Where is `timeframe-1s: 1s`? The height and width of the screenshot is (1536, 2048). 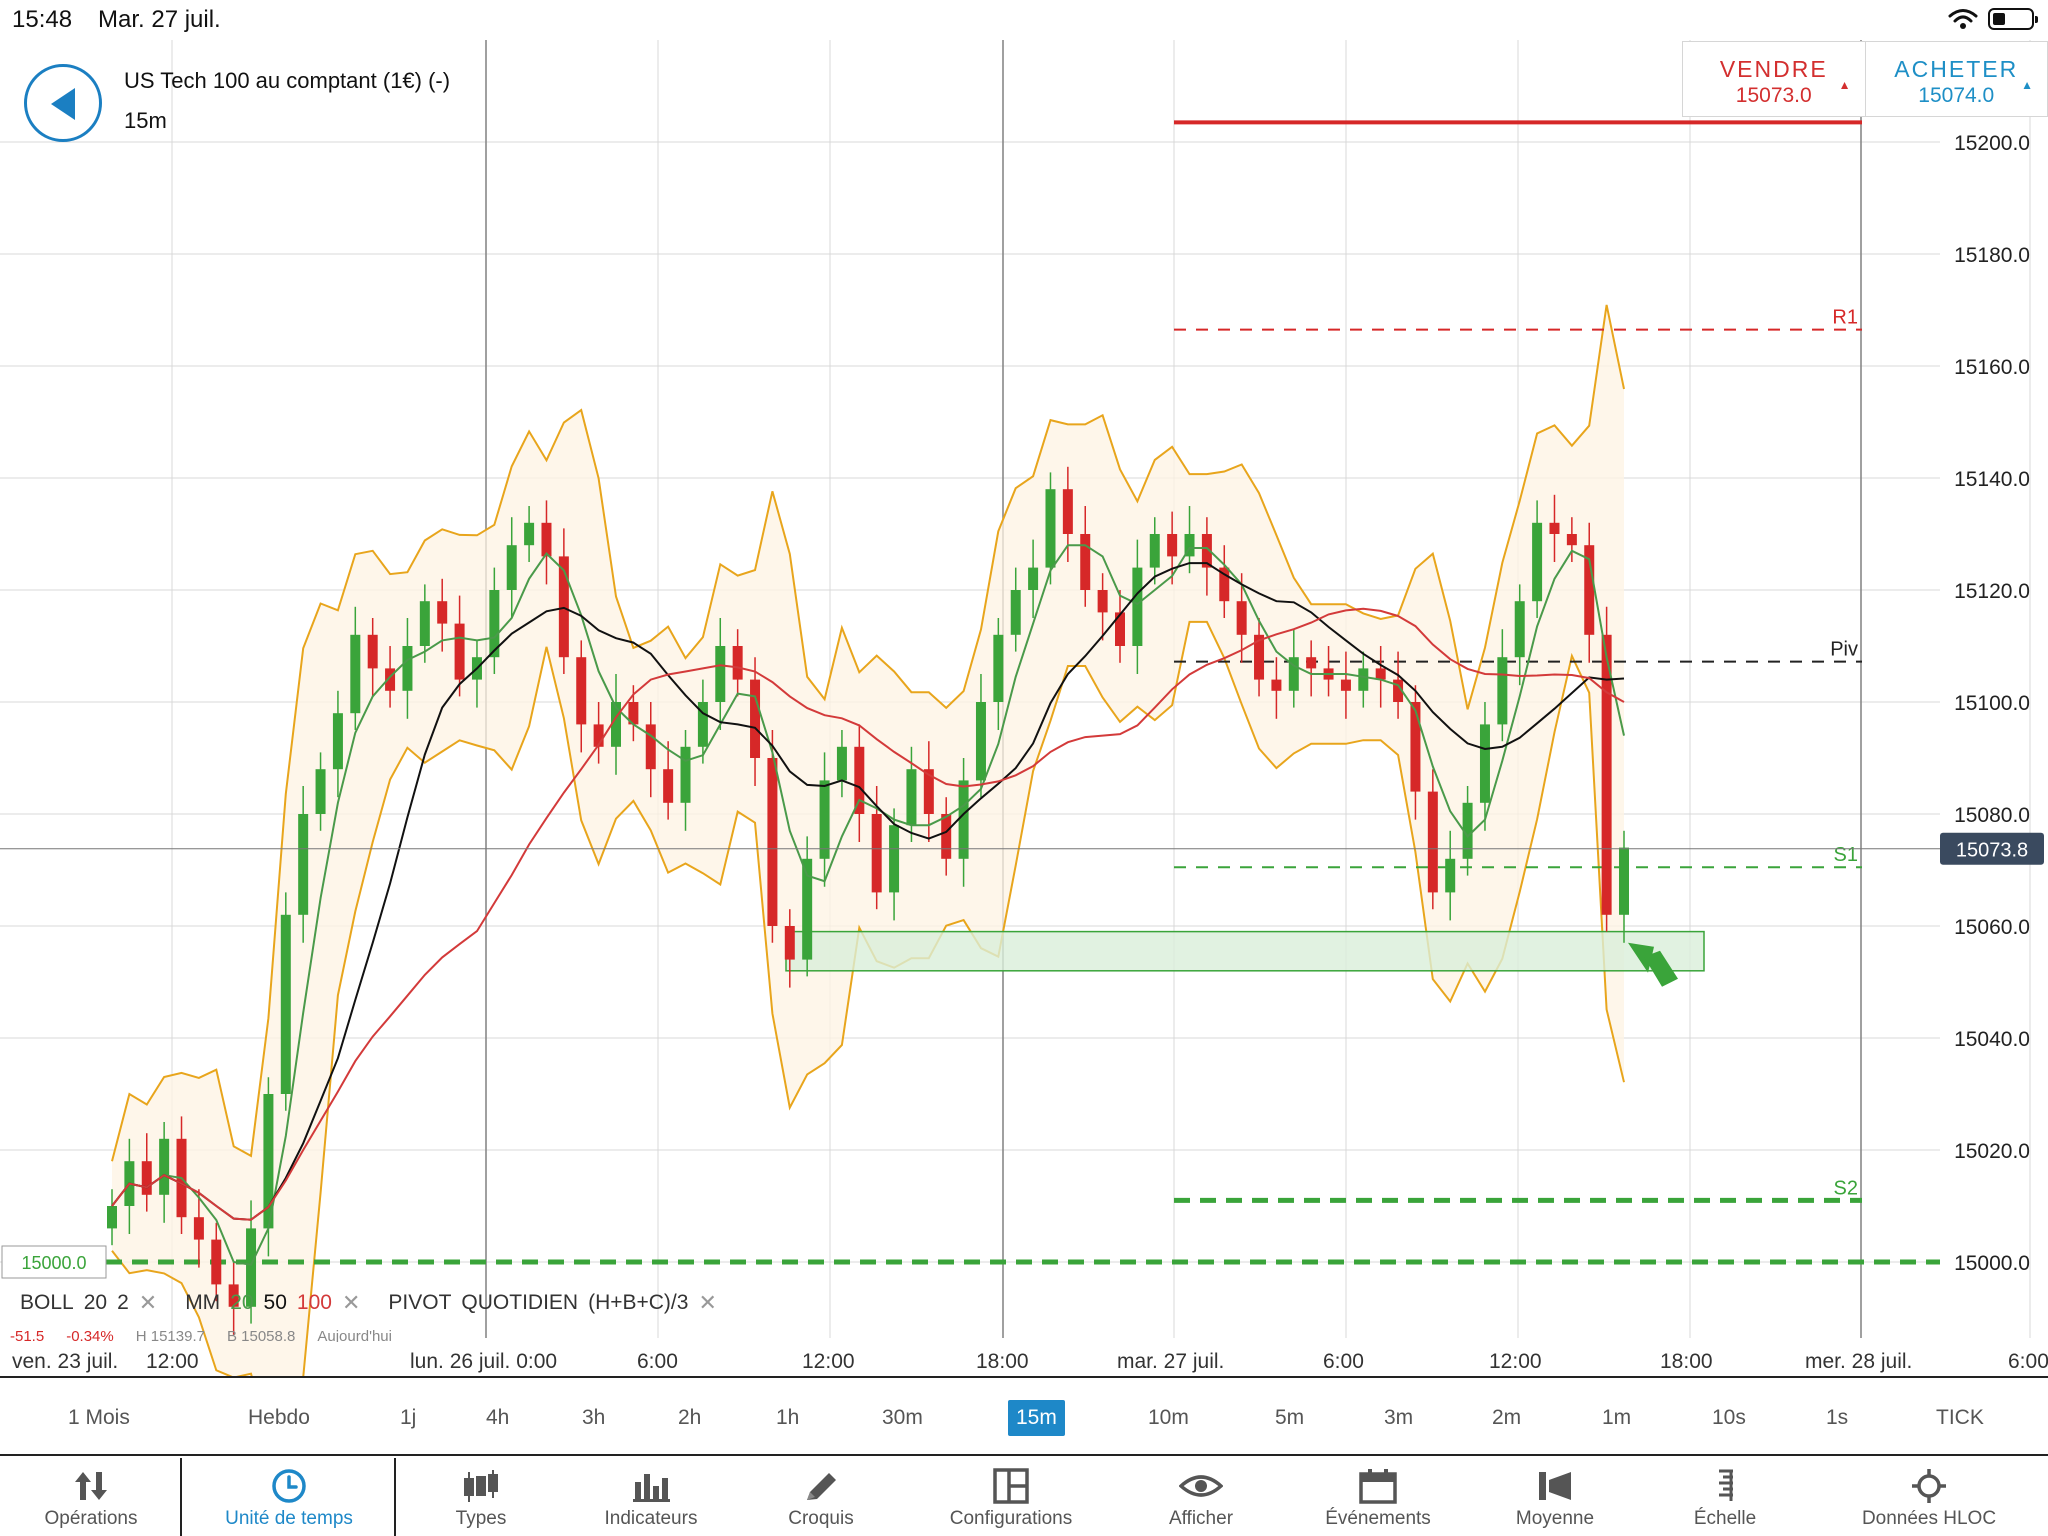 timeframe-1s: 1s is located at coordinates (1837, 1417).